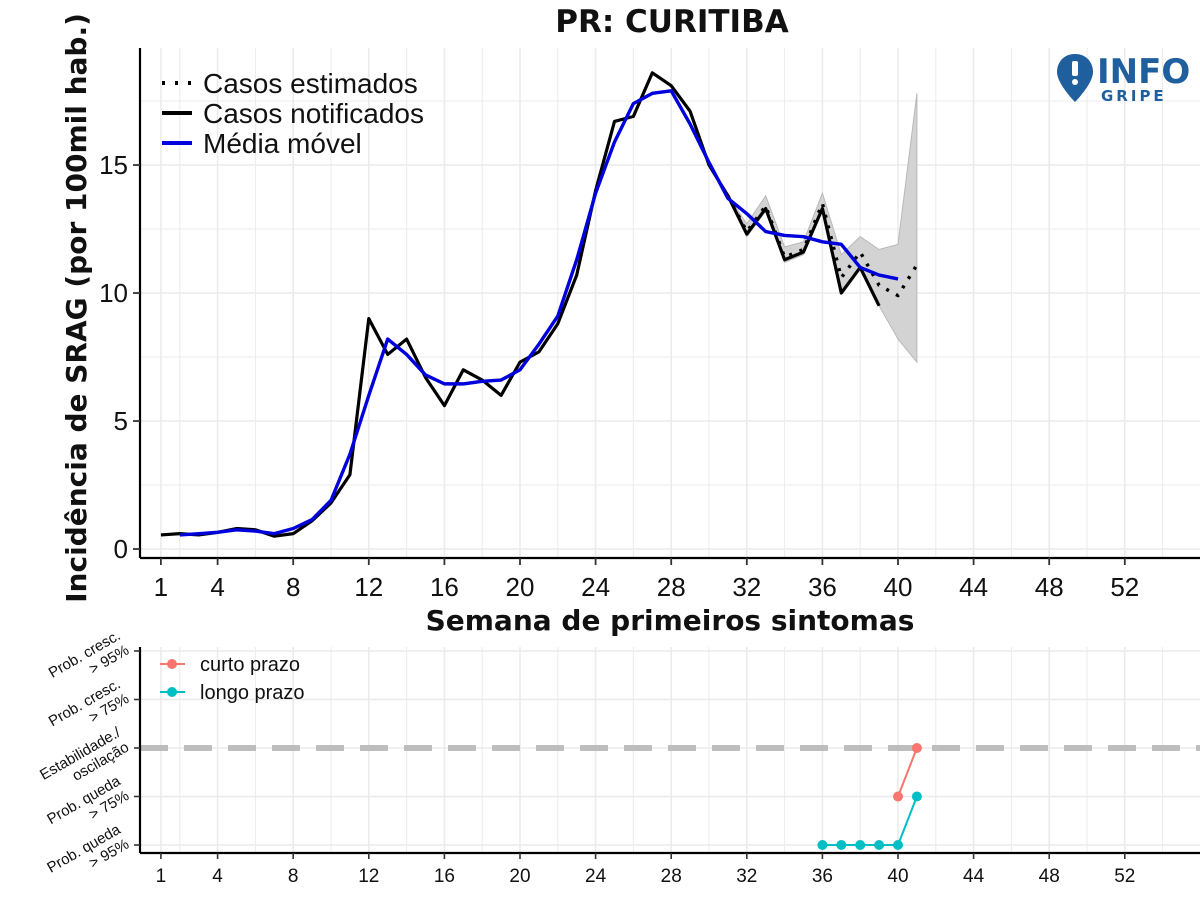  I want to click on bottom-tick-labels: 1 4 8 12 16 20 24 28 32 36 40 44 48 52, so click(645, 870).